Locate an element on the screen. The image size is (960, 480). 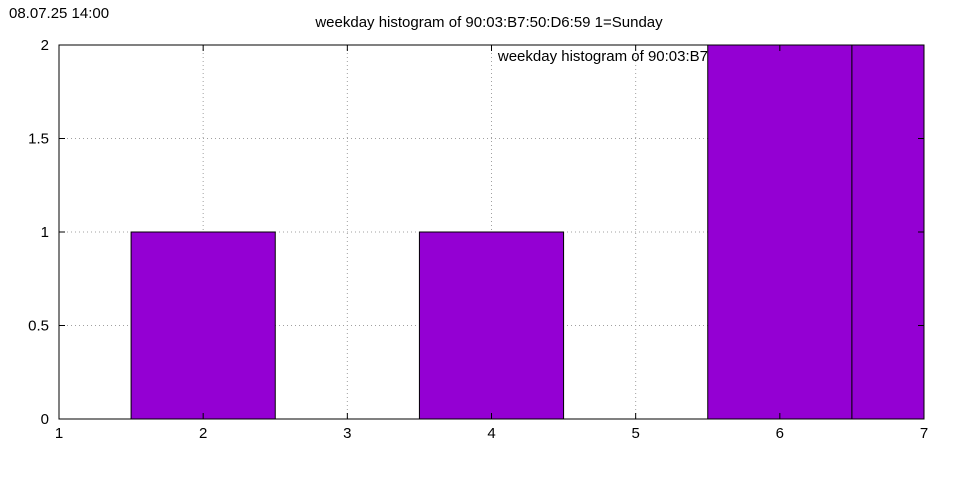
x-tick-label: 6 is located at coordinates (780, 433).